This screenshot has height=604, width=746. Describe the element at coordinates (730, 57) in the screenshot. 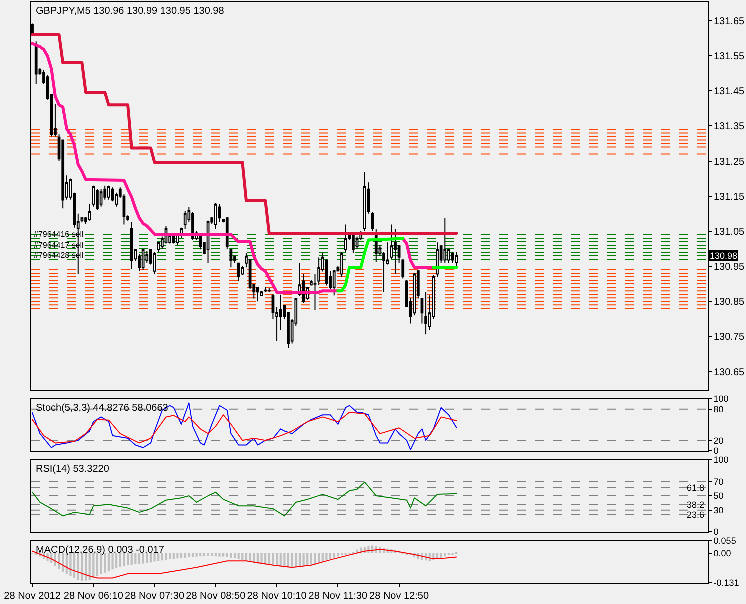

I see `y-tick-label: 131.55` at that location.